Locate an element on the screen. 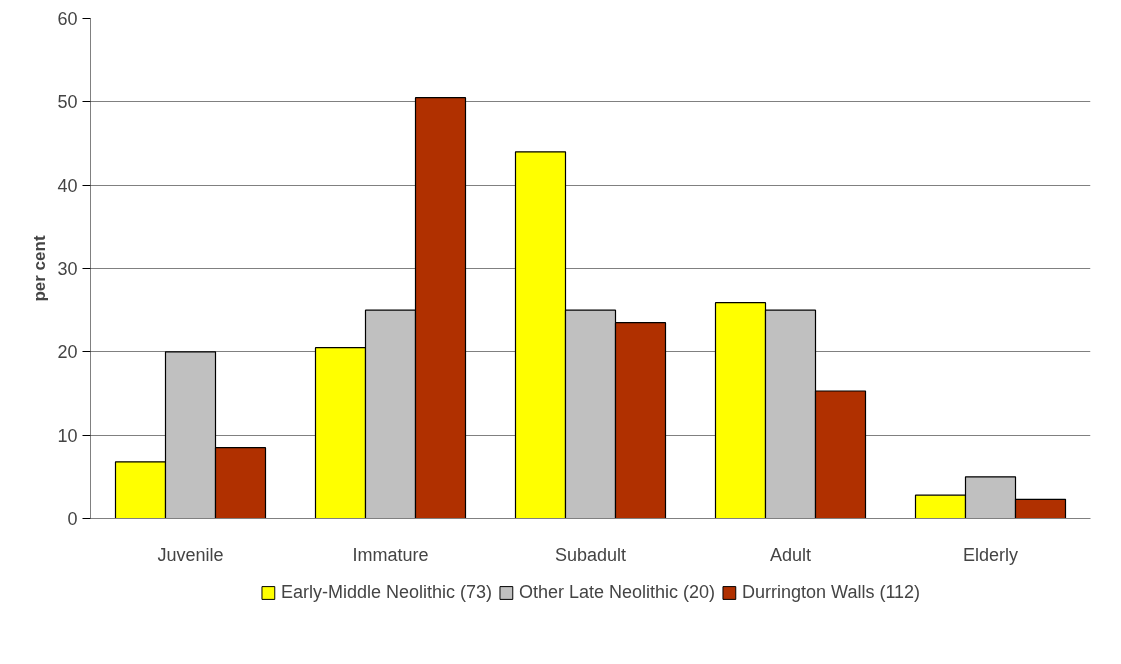 This screenshot has height=664, width=1121. legend-label: Other Late Neolithic (20) is located at coordinates (617, 592).